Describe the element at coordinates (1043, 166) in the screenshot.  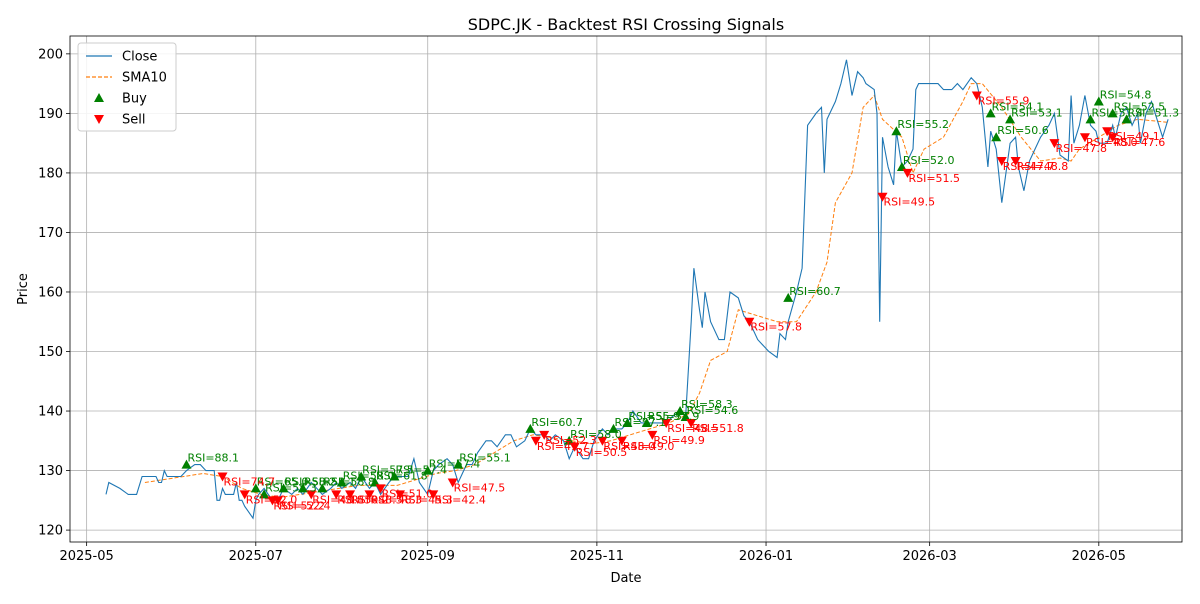
I see `sell-label: RSI=48.8` at that location.